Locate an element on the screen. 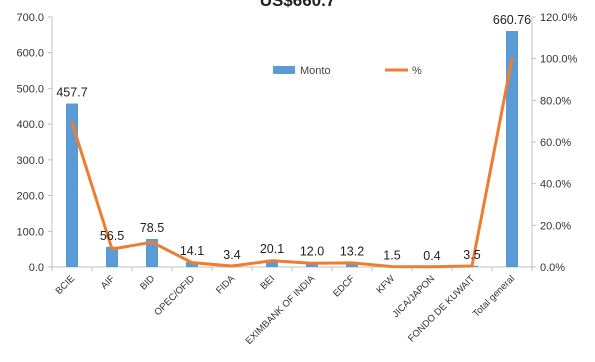  bar-AIF is located at coordinates (112, 256).